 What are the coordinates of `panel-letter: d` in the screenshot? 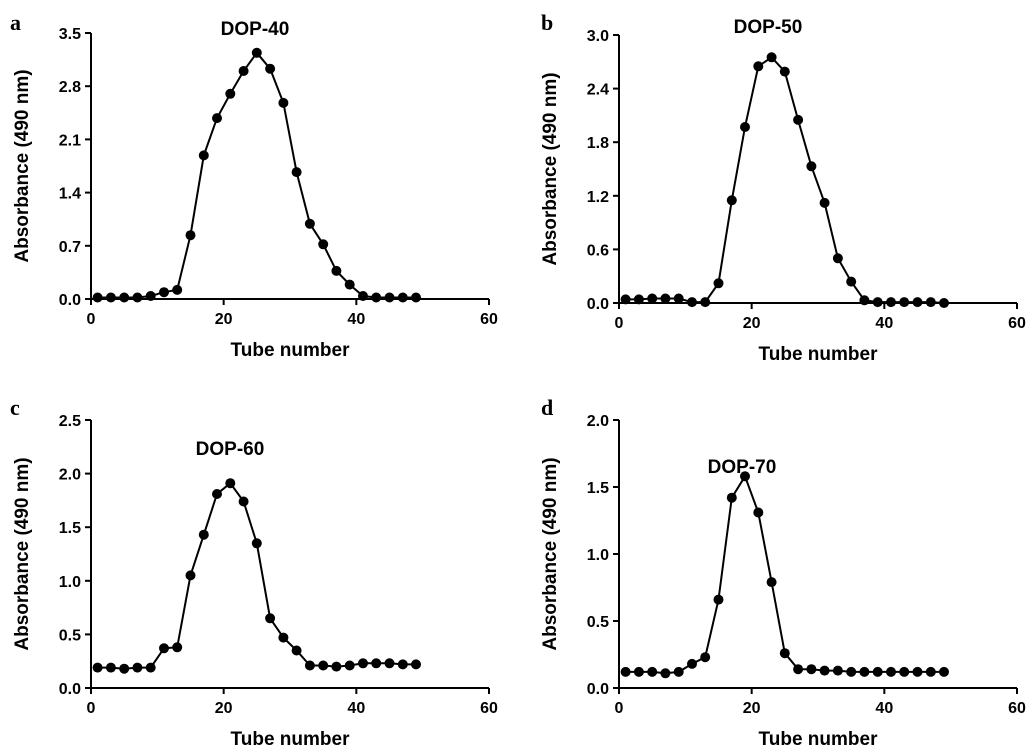 It's located at (547, 407).